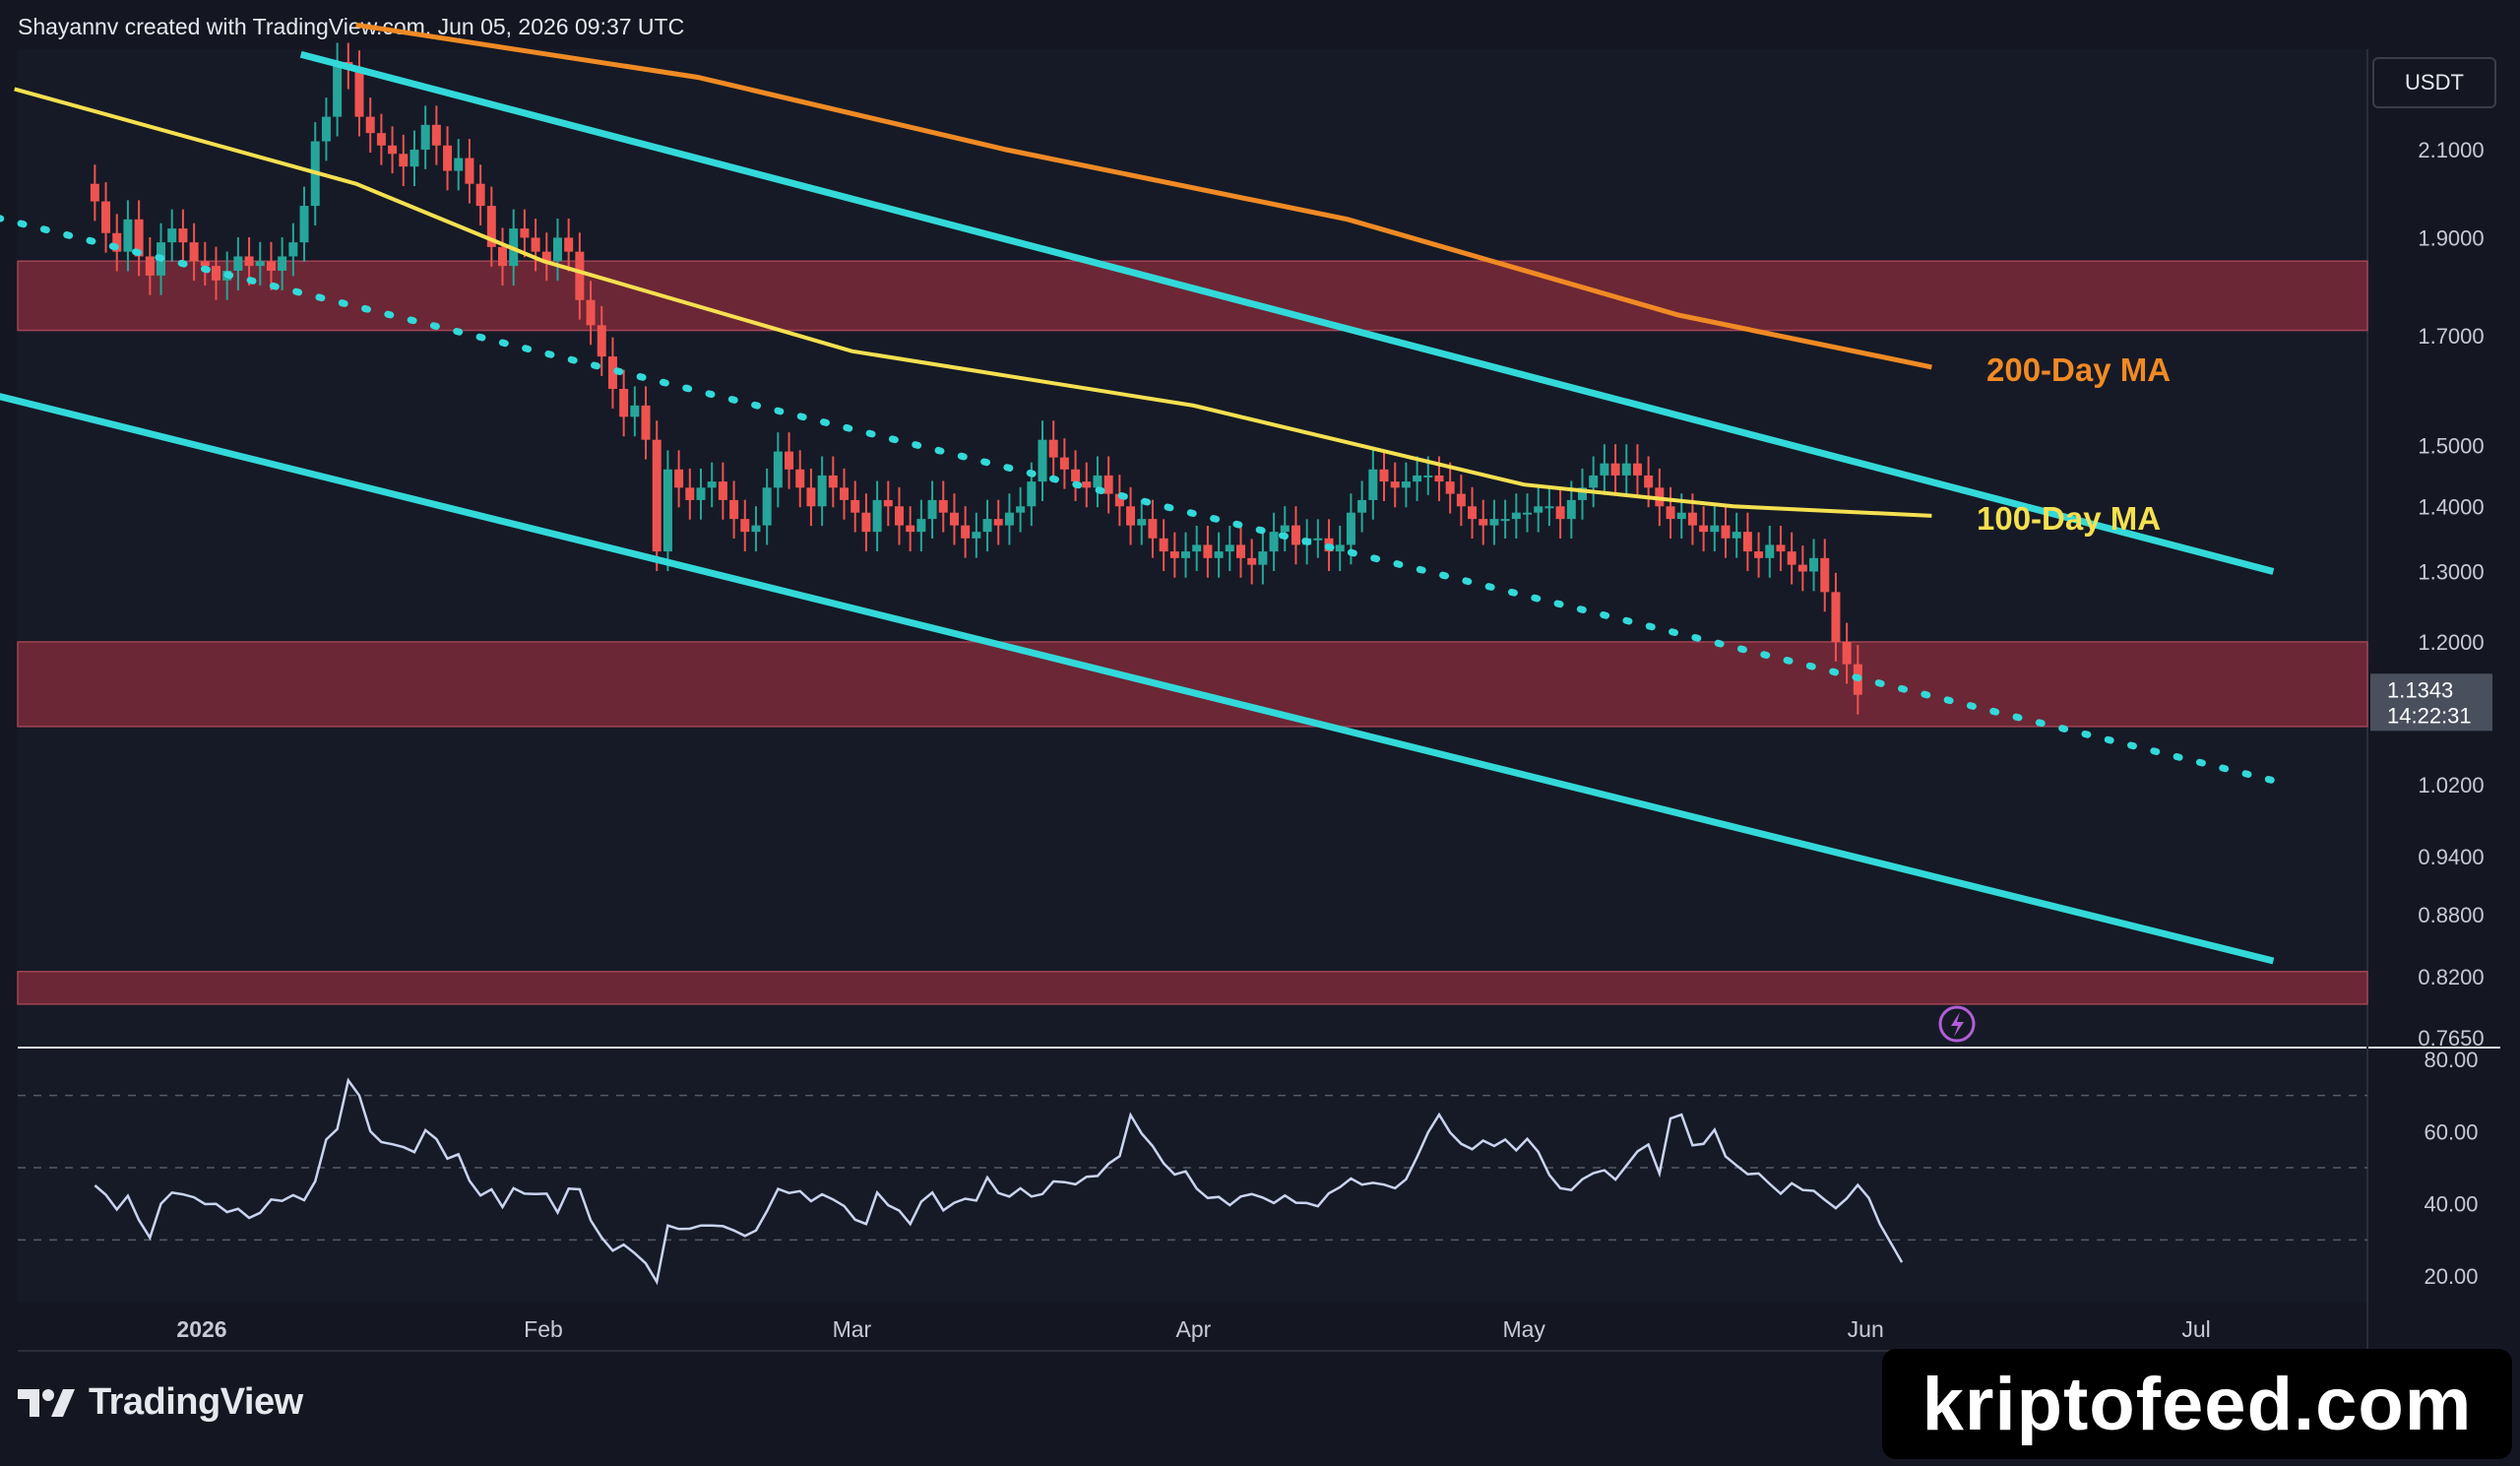 The height and width of the screenshot is (1466, 2520). I want to click on last-price-badge, so click(2431, 702).